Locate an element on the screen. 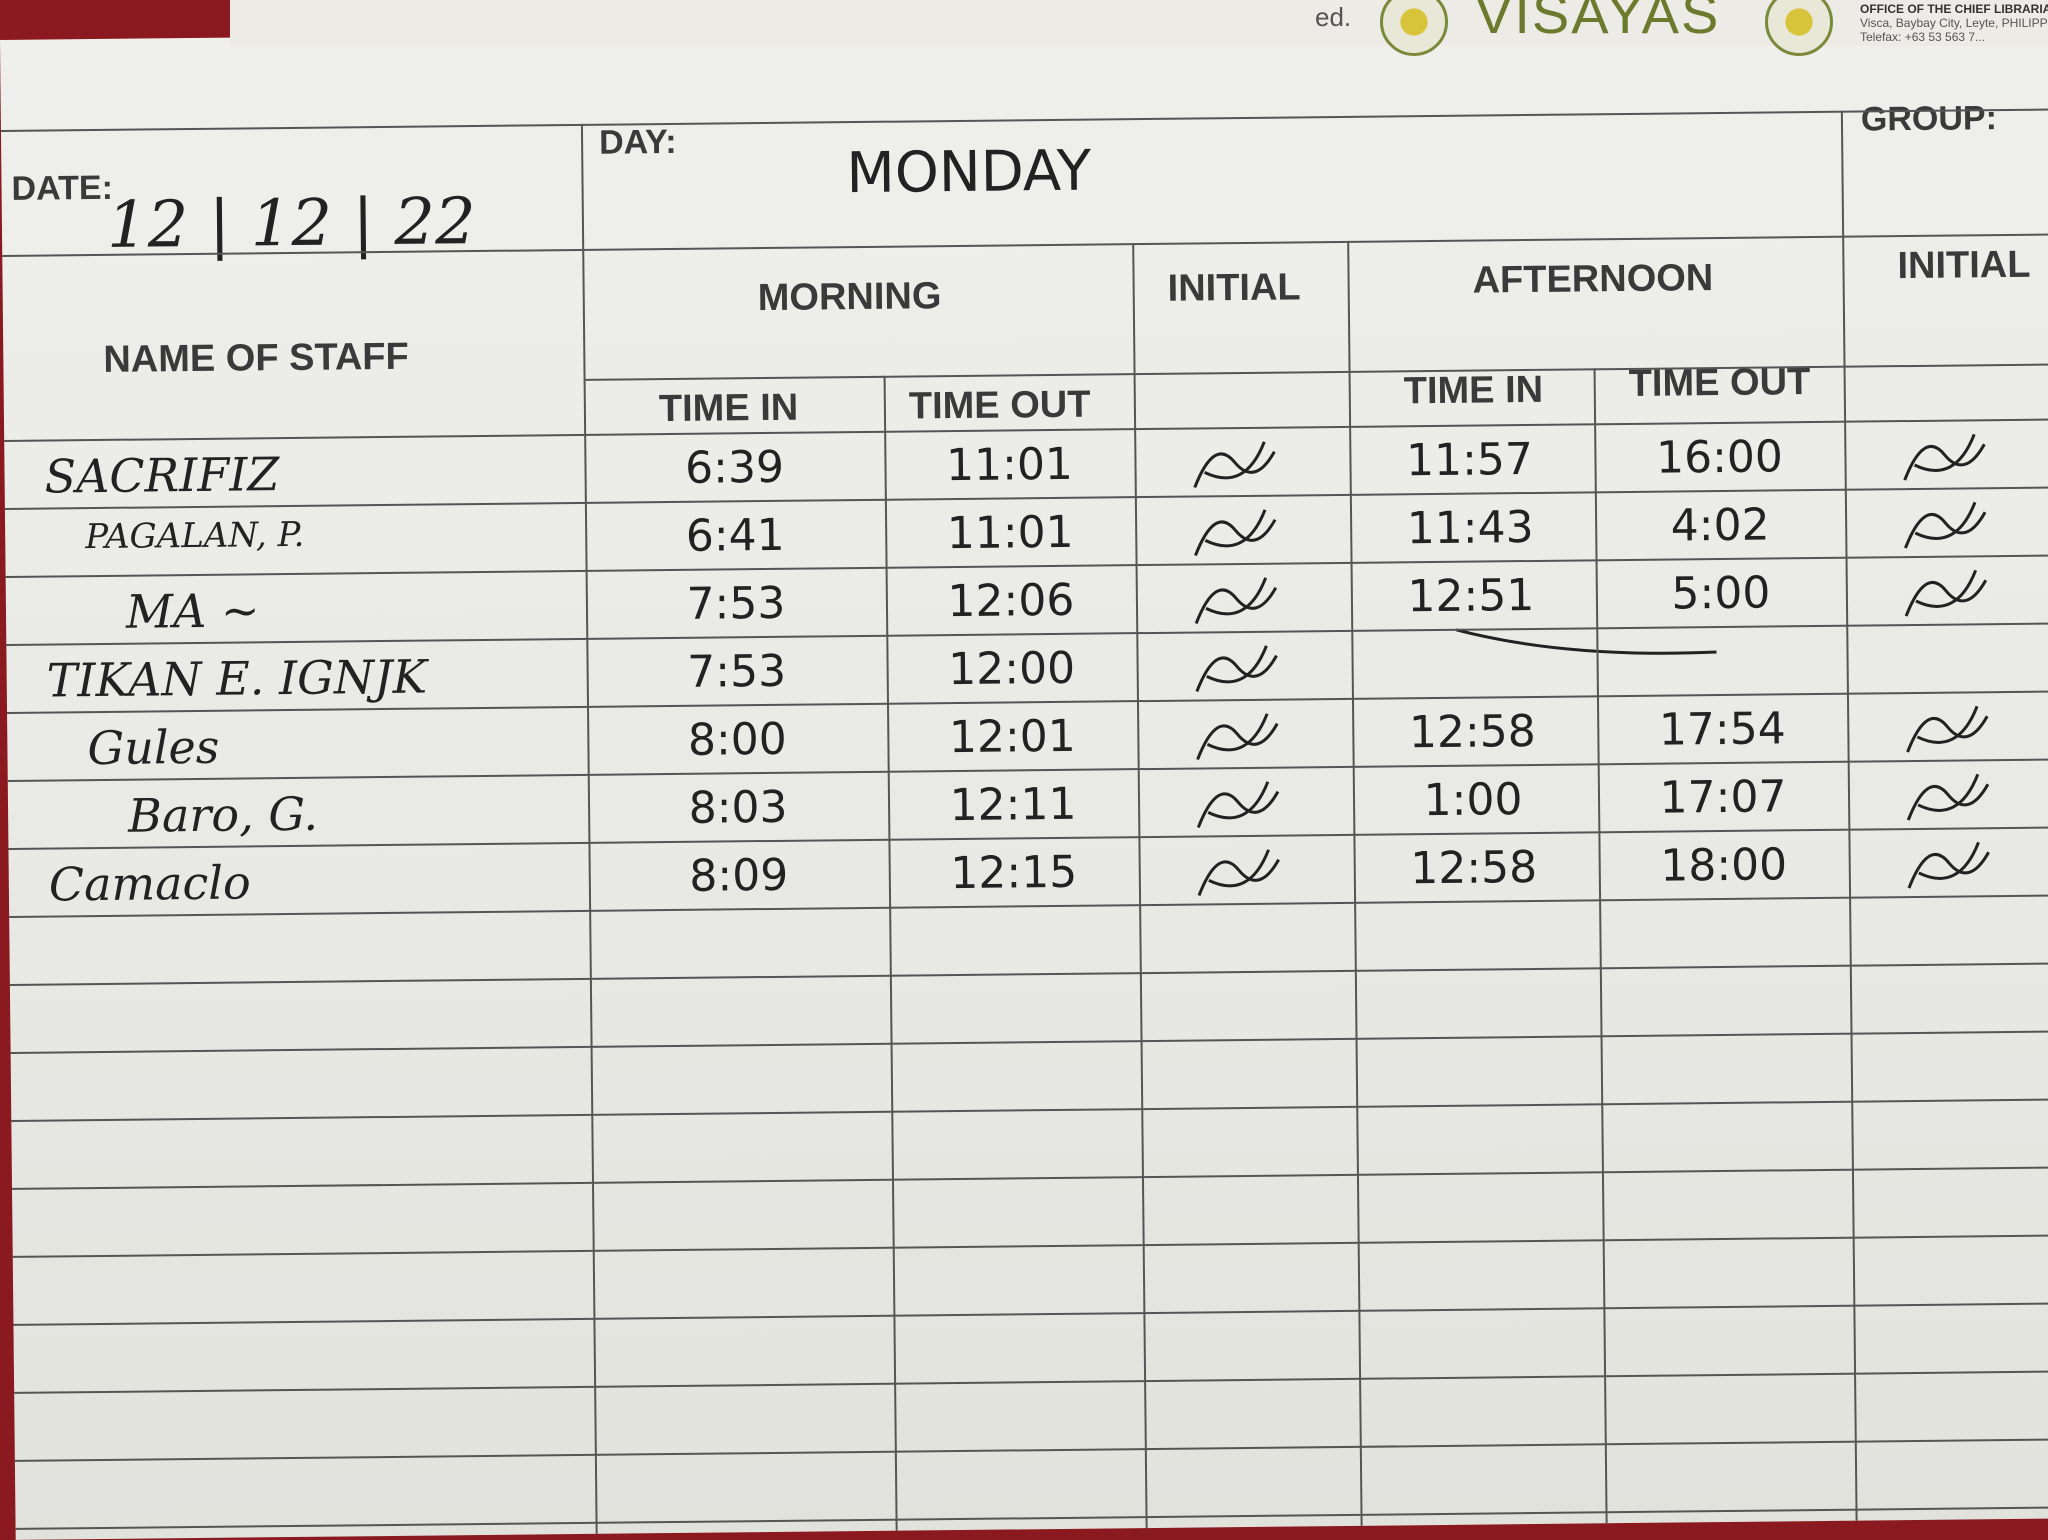  letterhead-partial-text: ed. is located at coordinates (1333, 17).